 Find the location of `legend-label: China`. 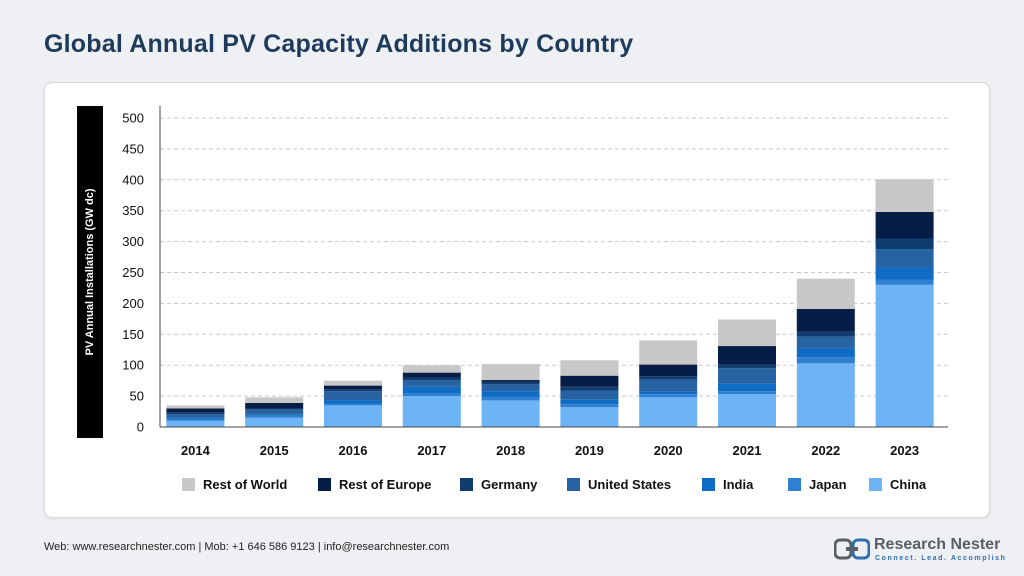

legend-label: China is located at coordinates (908, 484).